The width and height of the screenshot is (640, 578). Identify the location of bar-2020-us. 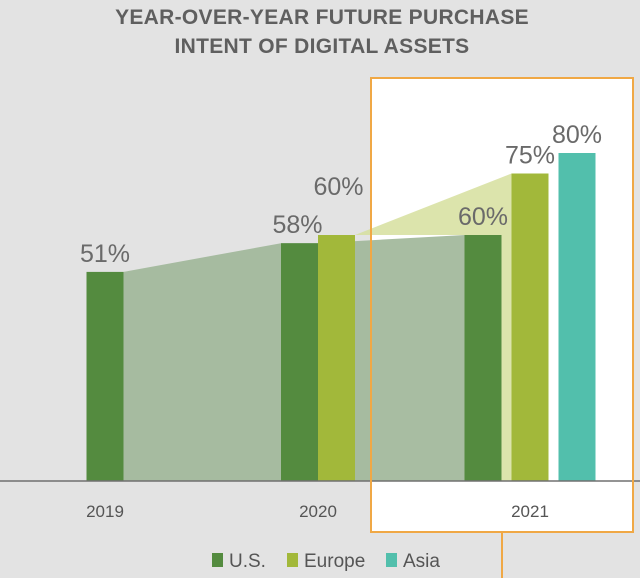
(299, 362).